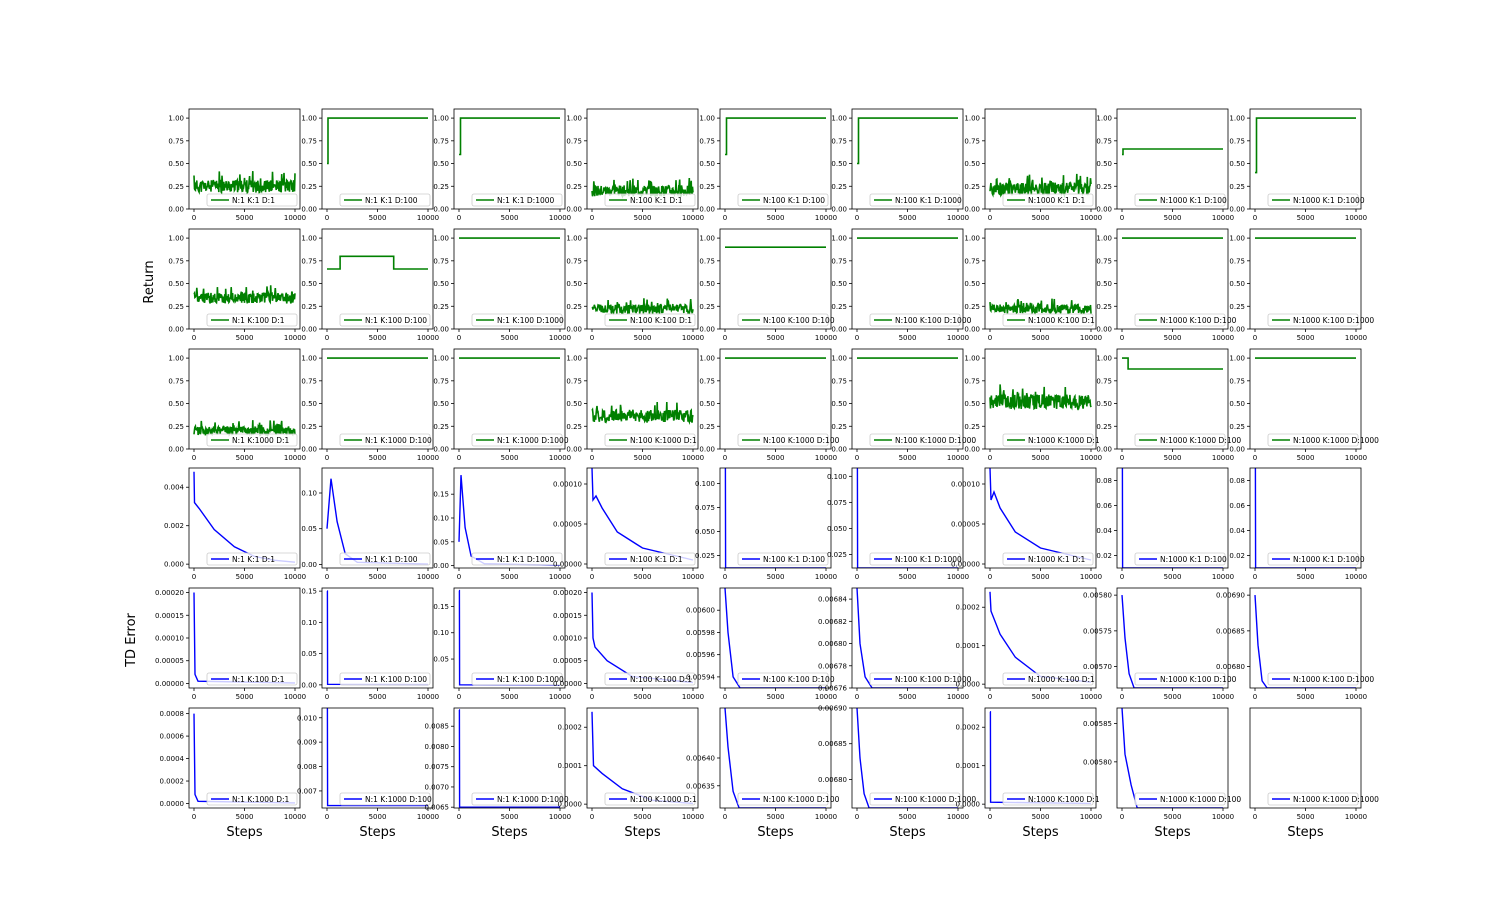  What do you see at coordinates (799, 679) in the screenshot?
I see `legend-label: N:100 K:100 D:100` at bounding box center [799, 679].